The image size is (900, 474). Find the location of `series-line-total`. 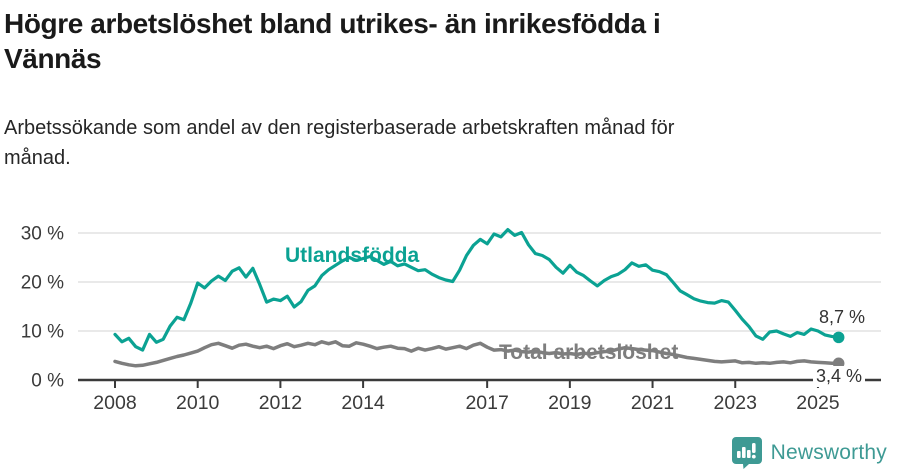

series-line-total is located at coordinates (477, 354).